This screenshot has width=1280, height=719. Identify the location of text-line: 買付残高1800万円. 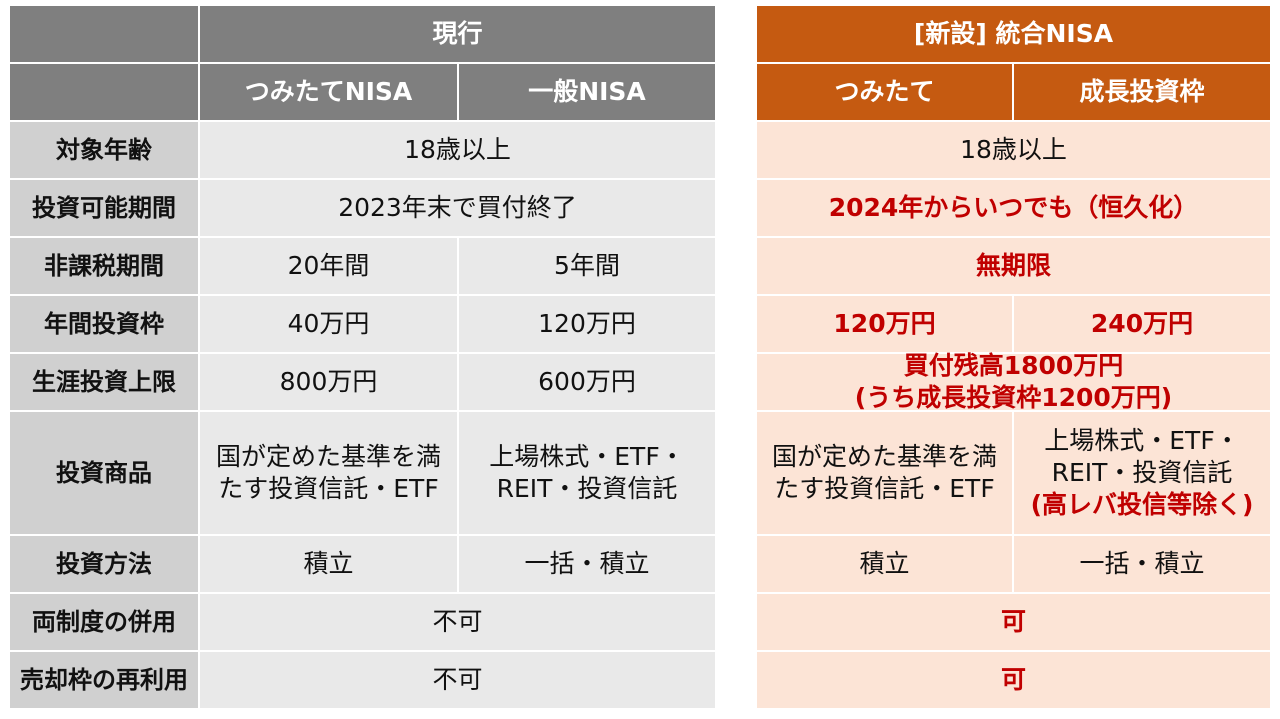
(1013, 365).